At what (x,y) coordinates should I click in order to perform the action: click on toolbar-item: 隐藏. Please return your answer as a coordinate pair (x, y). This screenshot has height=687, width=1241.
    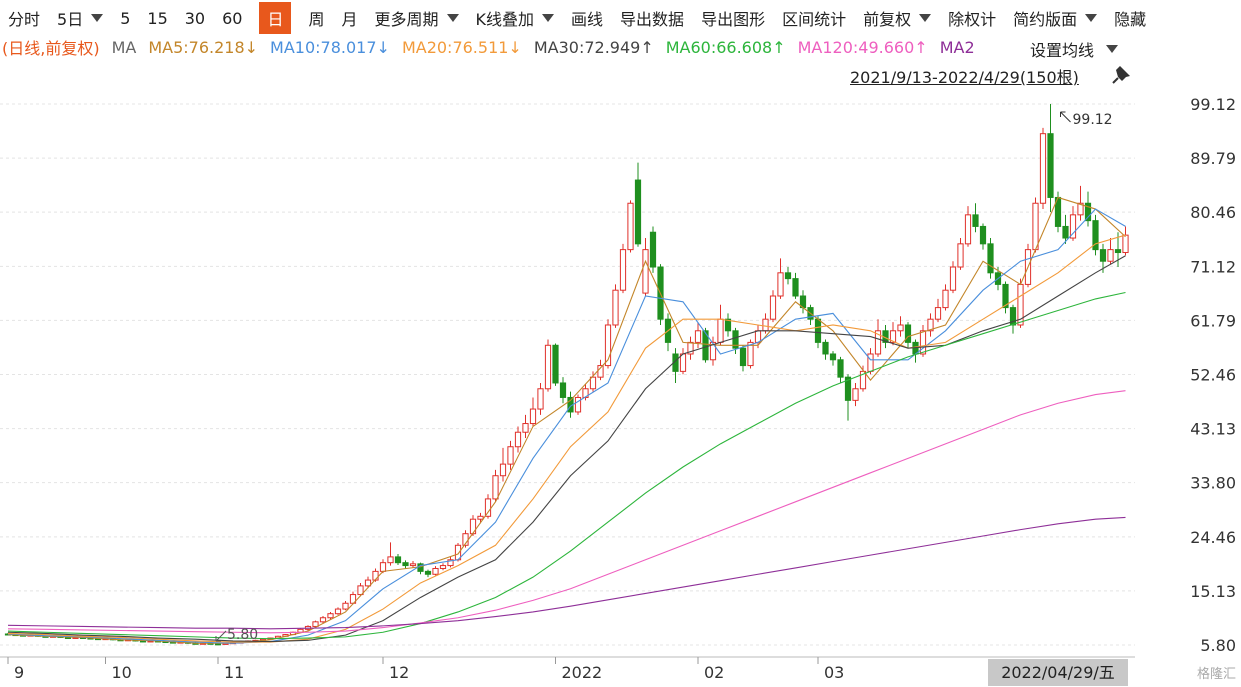
    Looking at the image, I should click on (1130, 18).